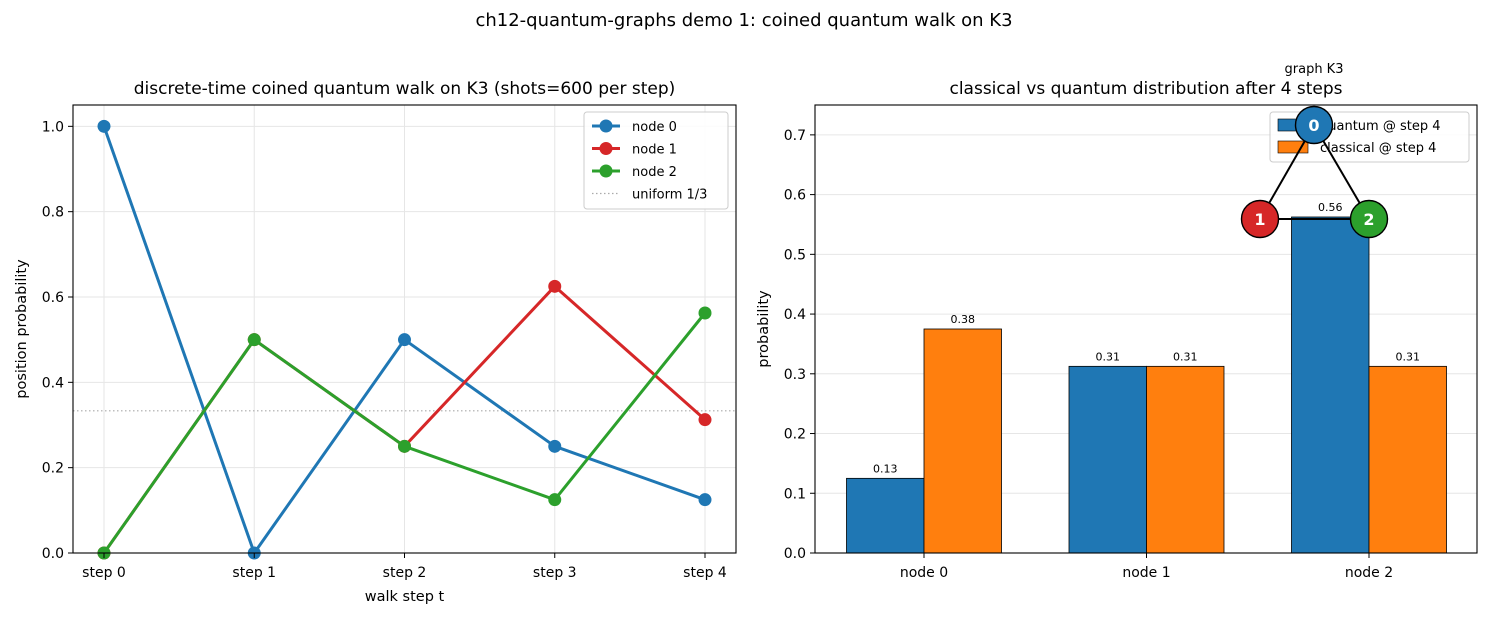 The image size is (1488, 617). Describe the element at coordinates (53, 127) in the screenshot. I see `y-tick-label: 1.0` at that location.